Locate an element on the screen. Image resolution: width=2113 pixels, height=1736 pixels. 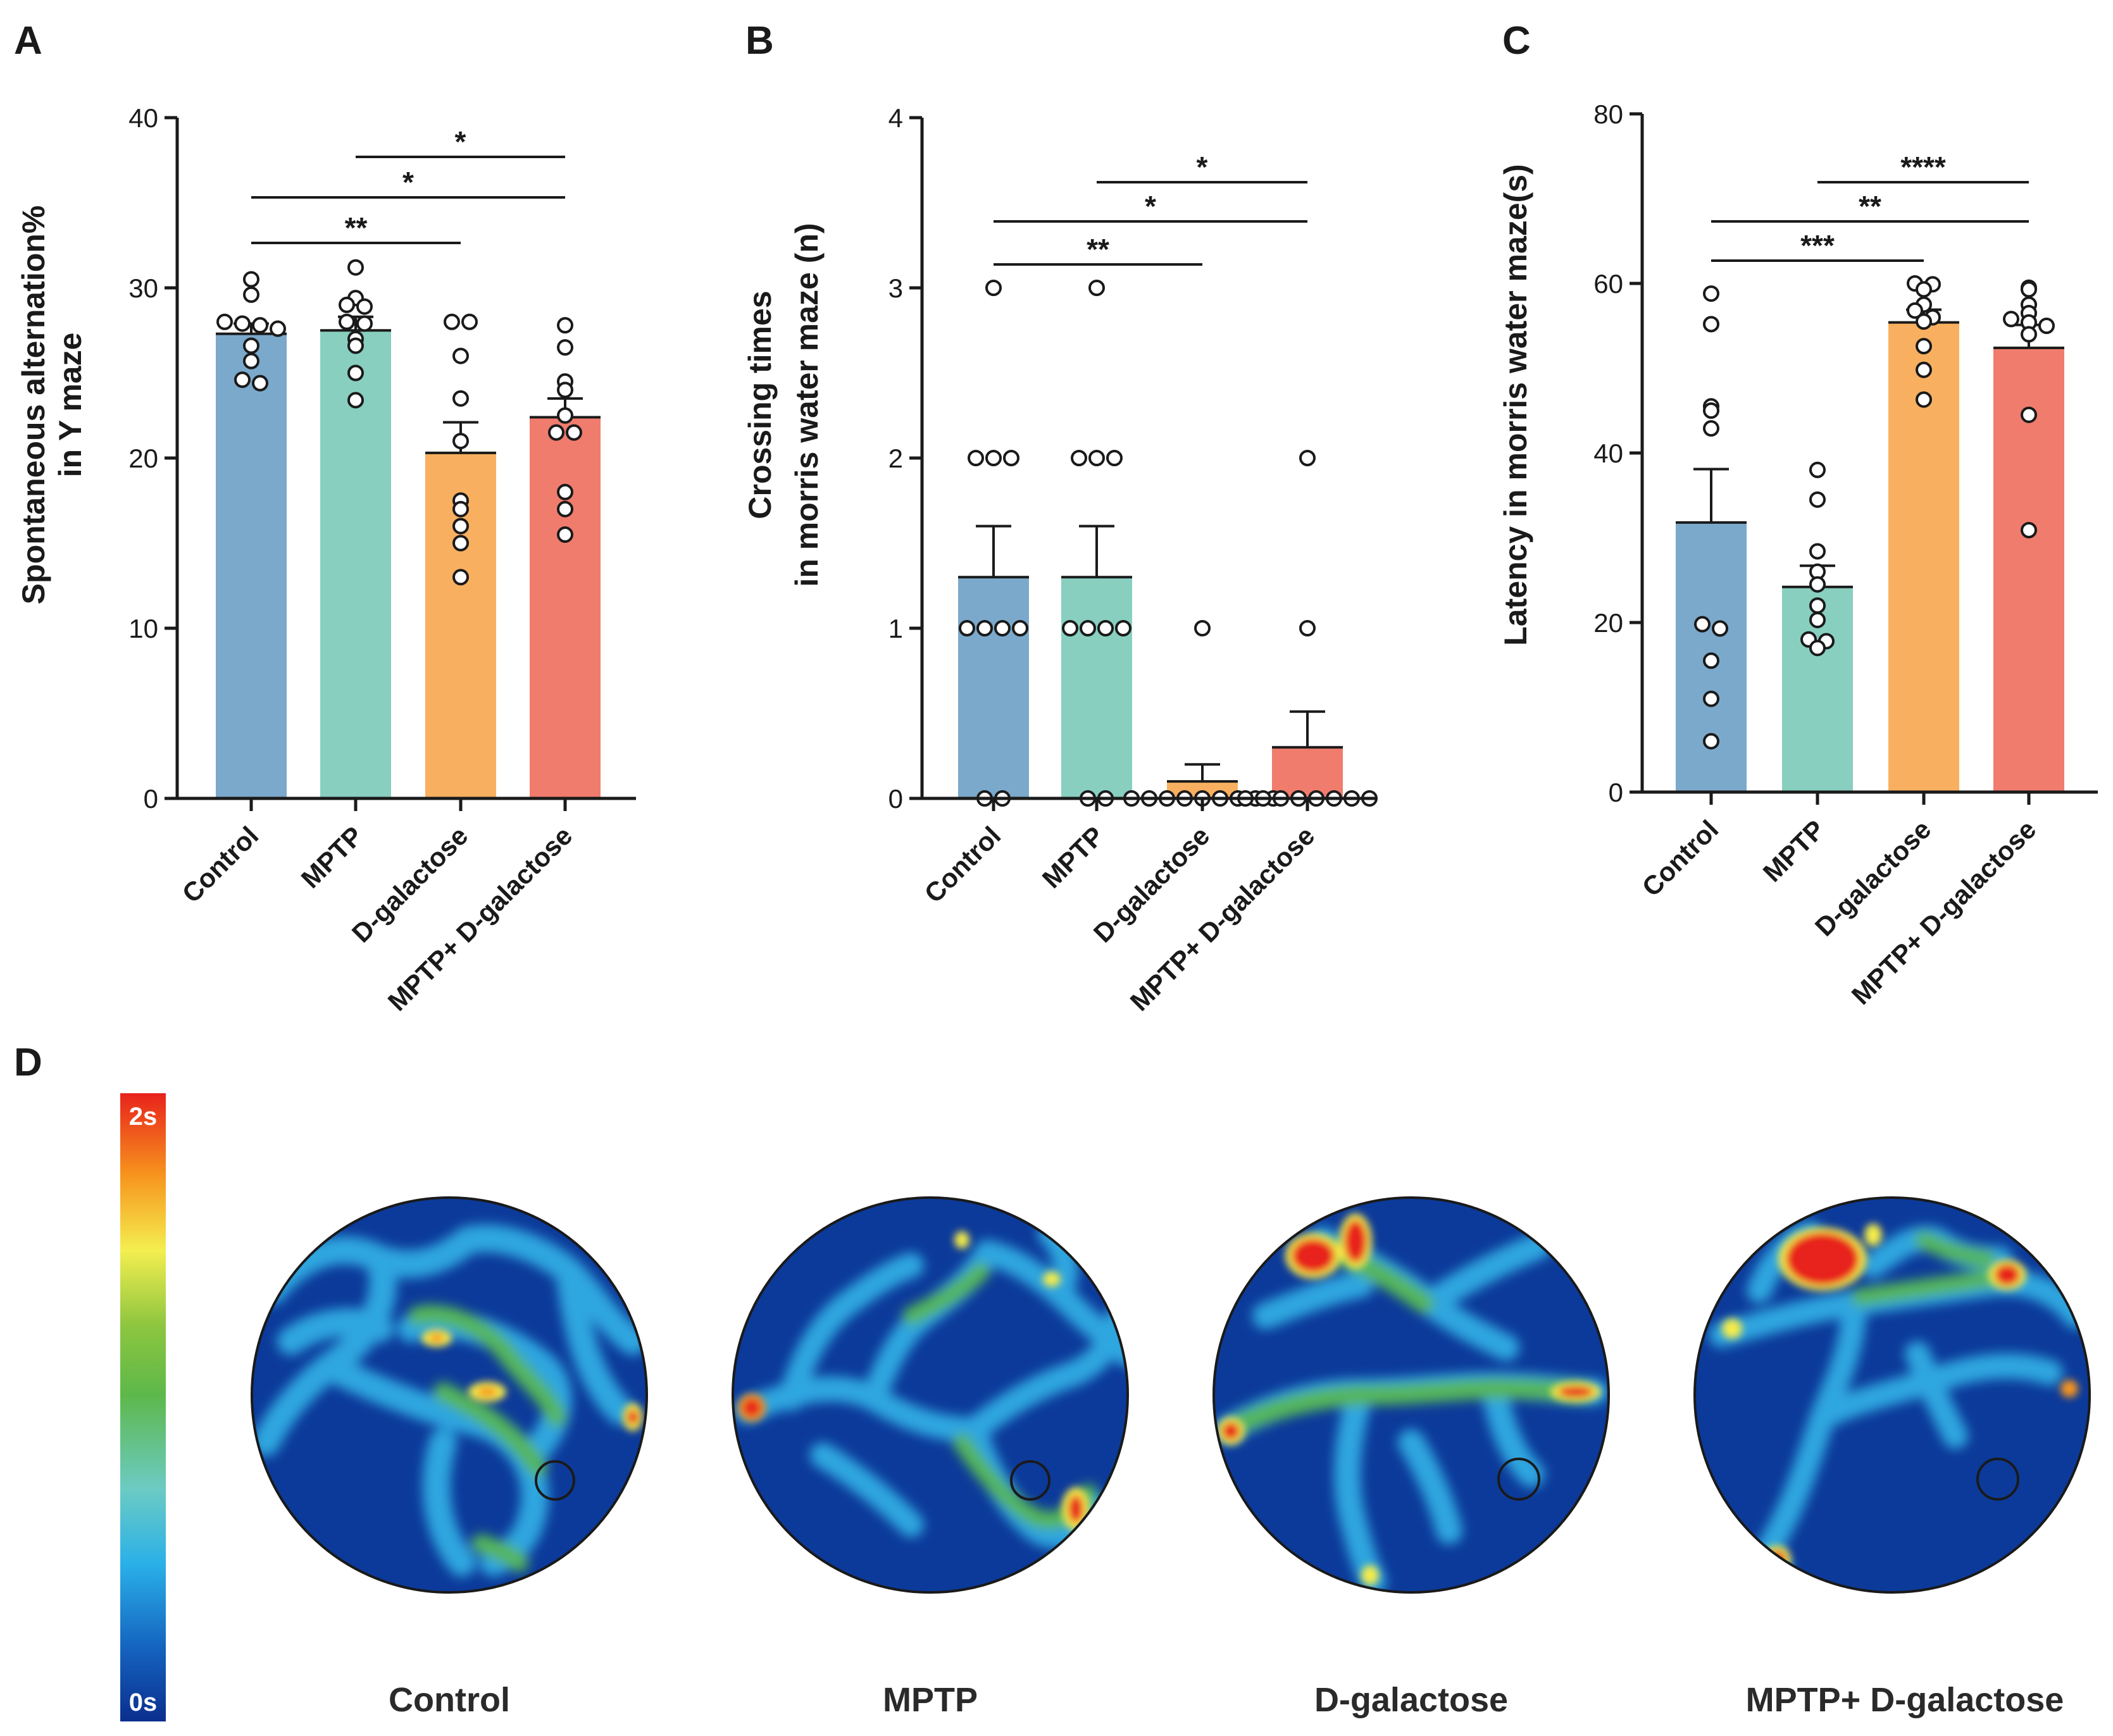
panel-letter-b: B is located at coordinates (760, 41).